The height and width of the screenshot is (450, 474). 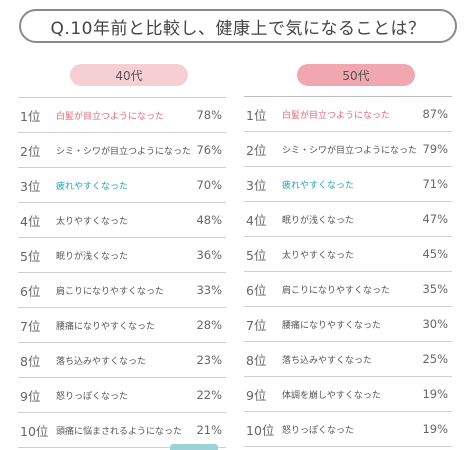 I want to click on percentage-value: 28%, so click(x=209, y=325).